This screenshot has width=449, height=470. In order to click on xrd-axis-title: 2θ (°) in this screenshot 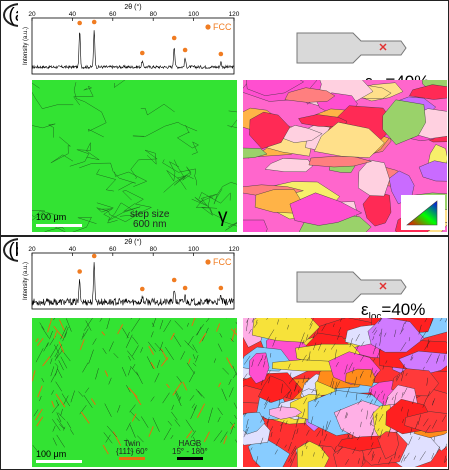, I will do `click(132, 7)`.